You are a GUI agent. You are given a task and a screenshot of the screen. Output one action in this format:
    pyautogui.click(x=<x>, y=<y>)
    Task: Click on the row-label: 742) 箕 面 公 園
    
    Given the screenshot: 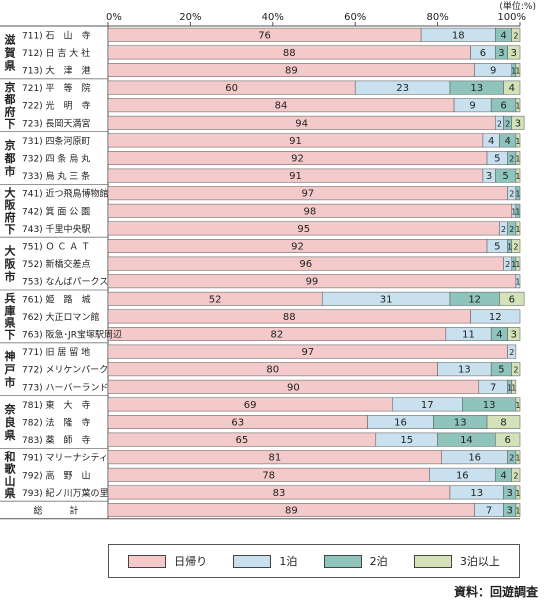 What is the action you would take?
    pyautogui.click(x=56, y=211)
    